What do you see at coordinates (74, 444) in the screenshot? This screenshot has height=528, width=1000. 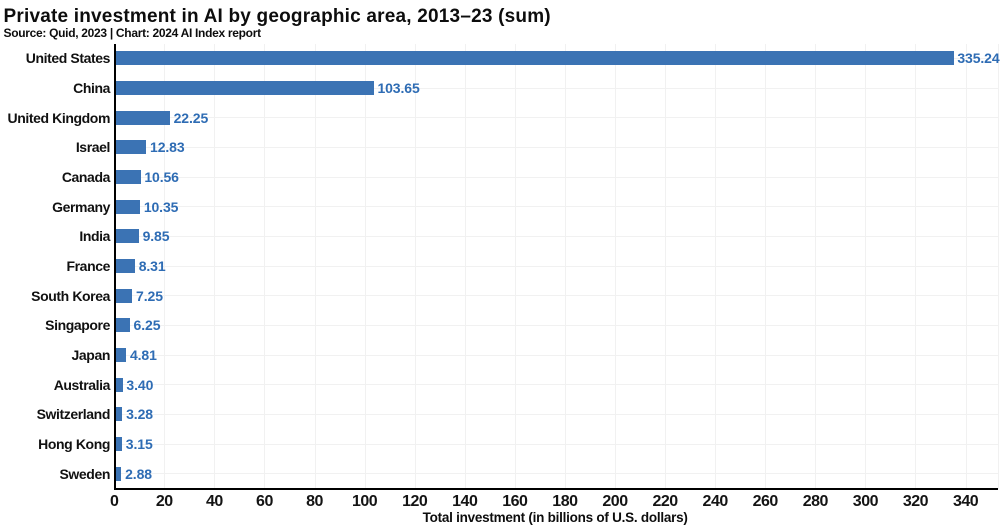 I see `category-label: Hong Kong` at bounding box center [74, 444].